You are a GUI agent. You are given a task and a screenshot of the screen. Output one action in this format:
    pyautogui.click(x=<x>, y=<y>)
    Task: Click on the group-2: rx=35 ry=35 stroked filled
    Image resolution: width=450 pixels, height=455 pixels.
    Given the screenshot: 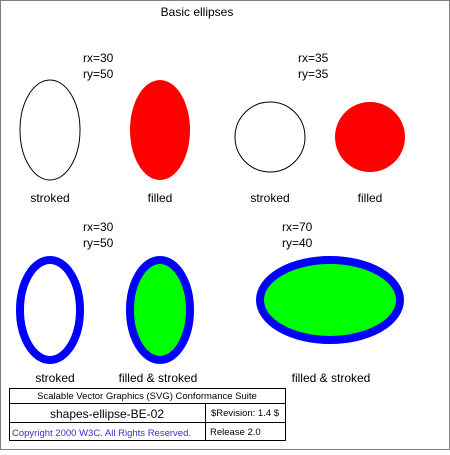 What is the action you would take?
    pyautogui.click(x=319, y=128)
    